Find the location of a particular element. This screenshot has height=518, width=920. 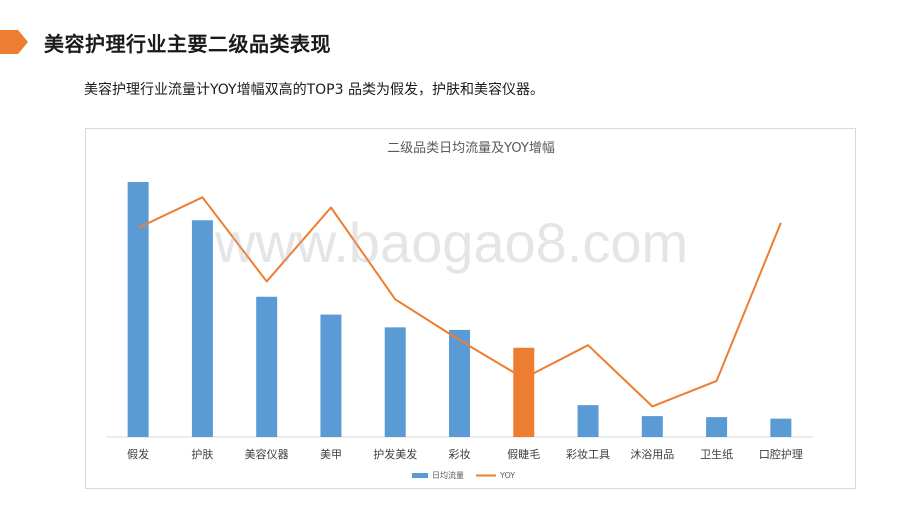

page-title: 美容护理行业主要二级品类表现 is located at coordinates (187, 44).